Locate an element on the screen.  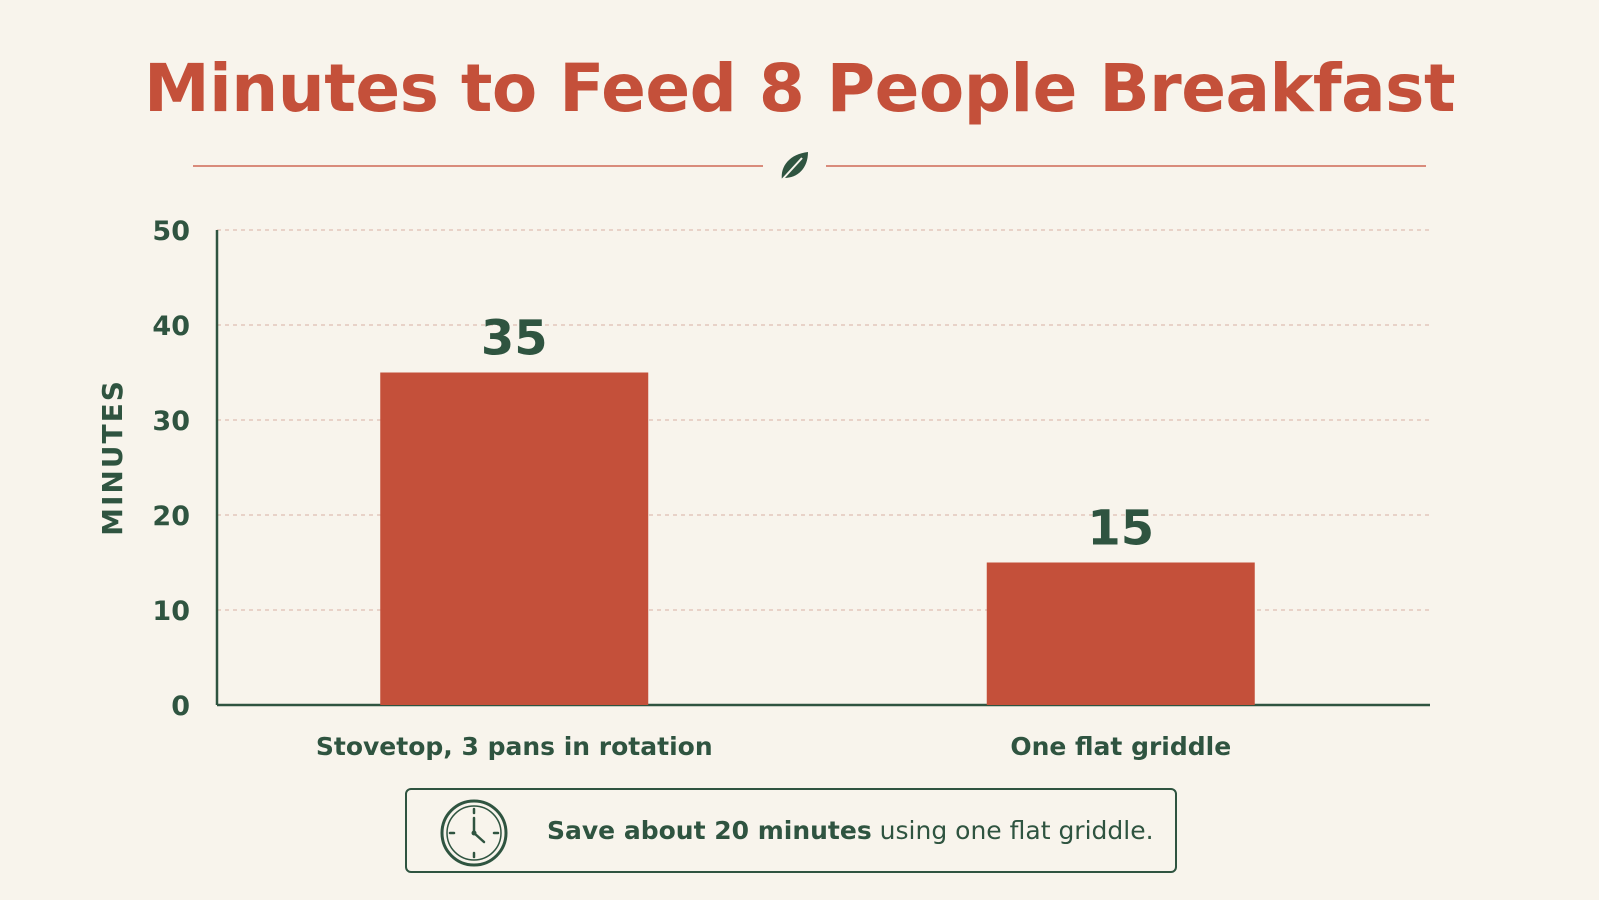
clock-icon is located at coordinates (474, 833).